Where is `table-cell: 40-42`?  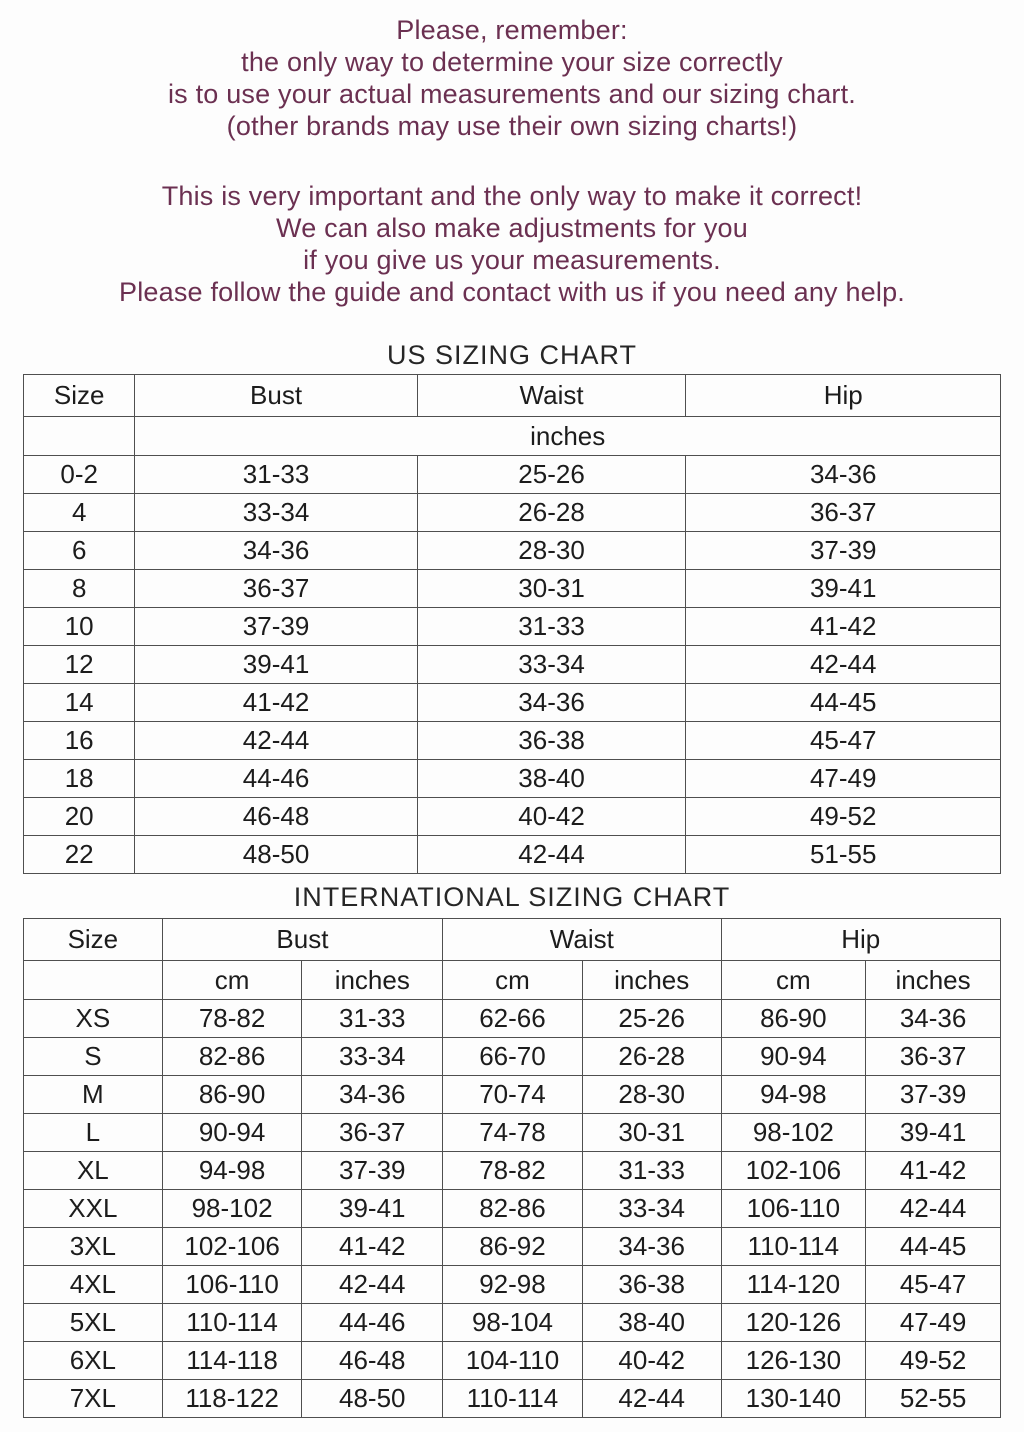
table-cell: 40-42 is located at coordinates (551, 816).